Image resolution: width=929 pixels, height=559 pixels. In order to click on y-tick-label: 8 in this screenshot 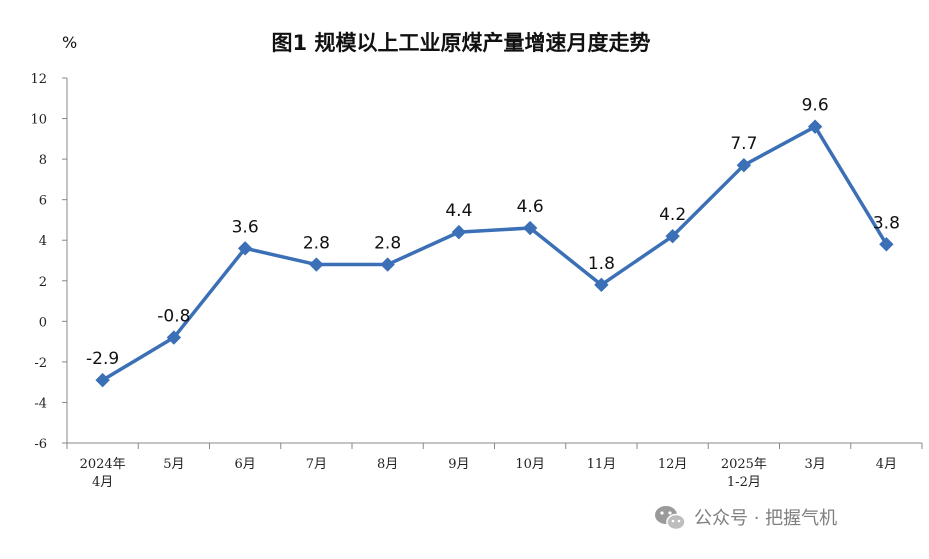, I will do `click(43, 160)`.